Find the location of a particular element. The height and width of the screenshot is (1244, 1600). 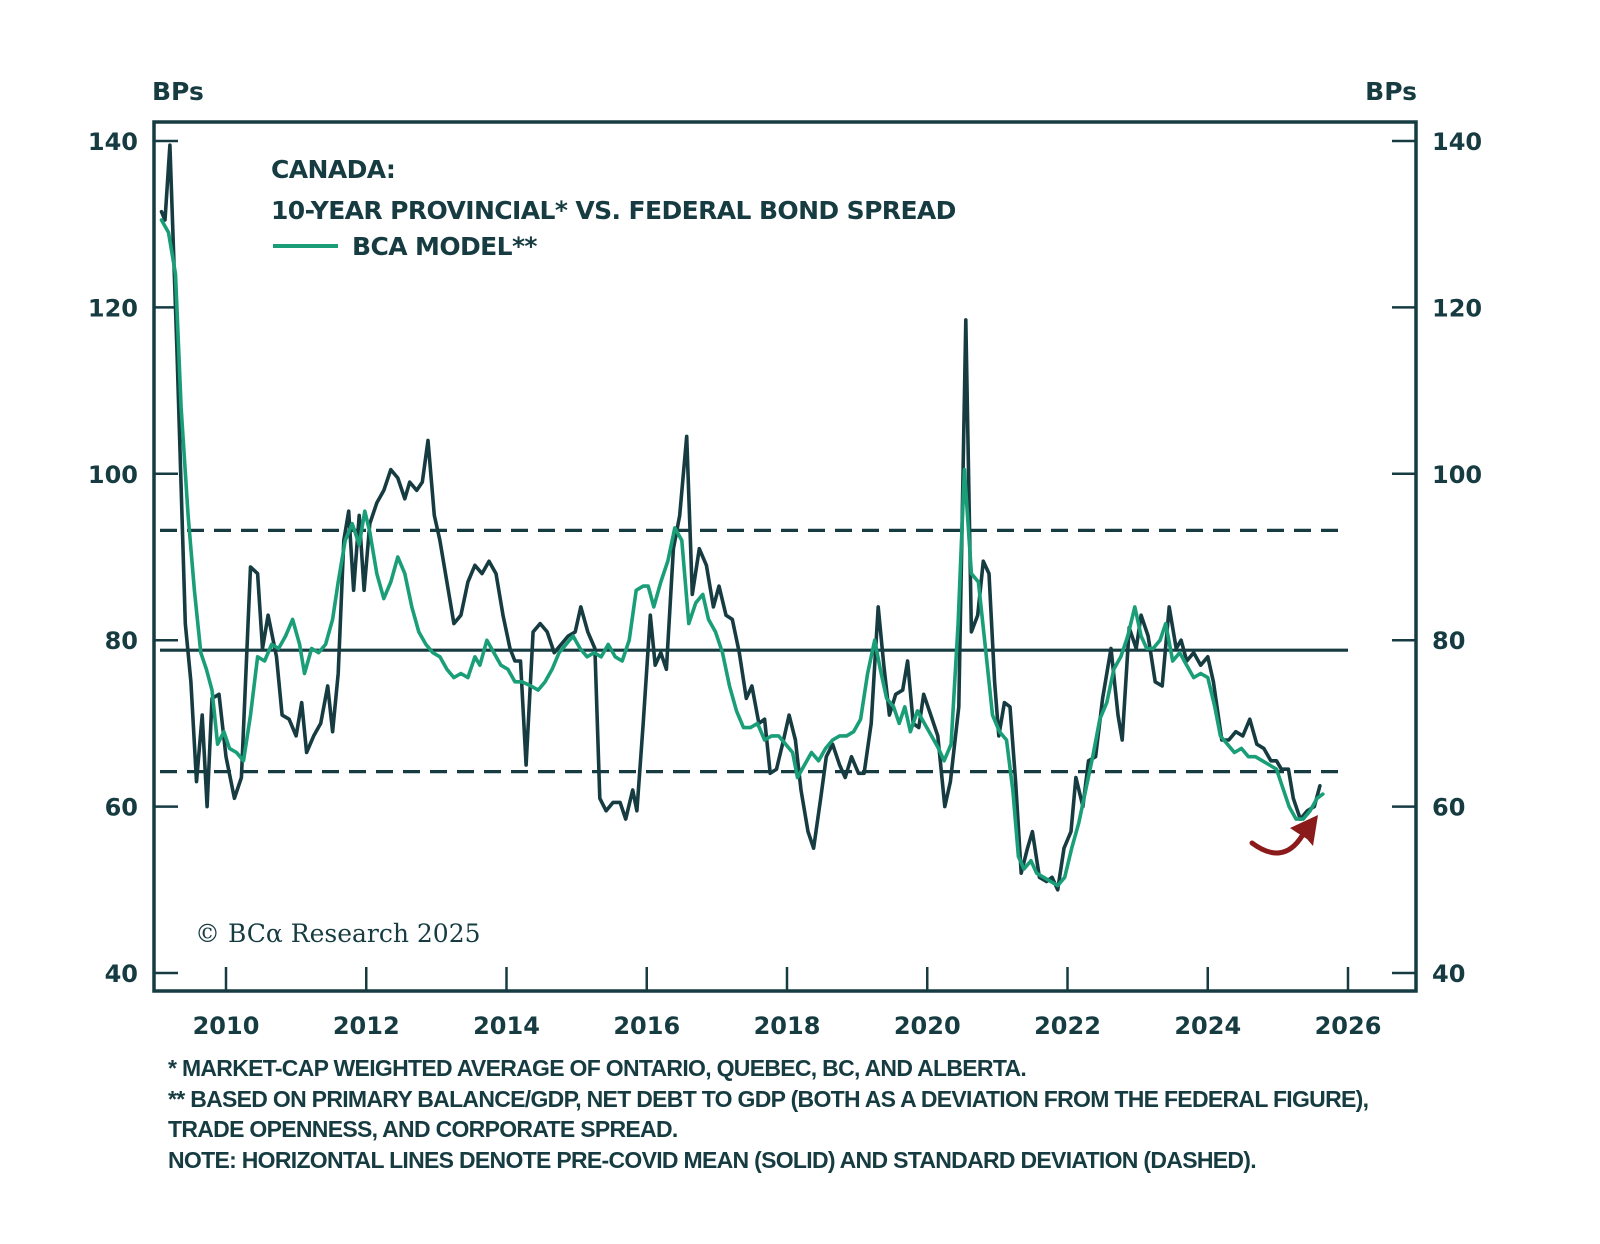

y-tick-label-right: 60 is located at coordinates (1448, 808).